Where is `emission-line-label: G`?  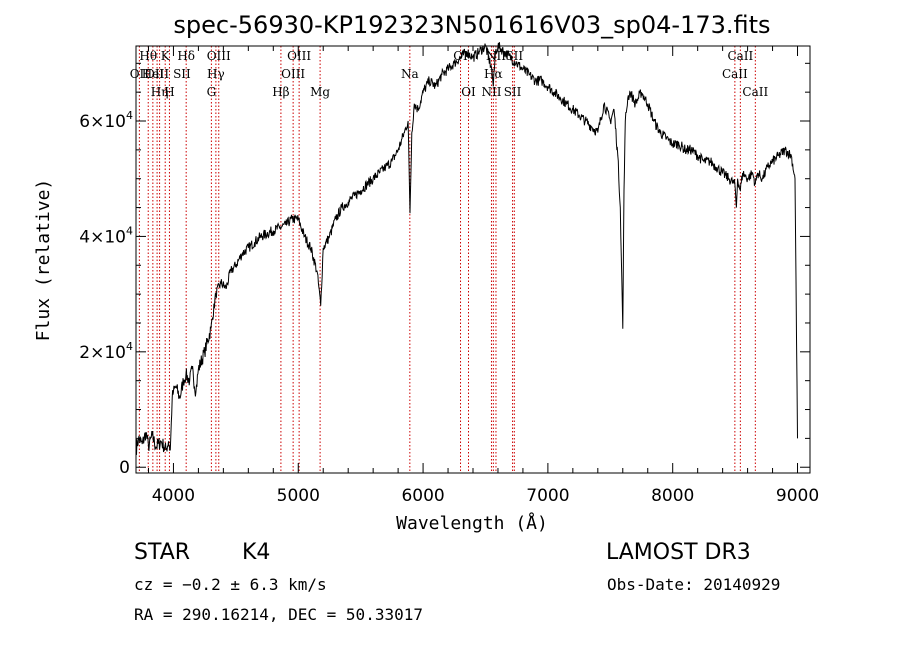
emission-line-label: G is located at coordinates (212, 92).